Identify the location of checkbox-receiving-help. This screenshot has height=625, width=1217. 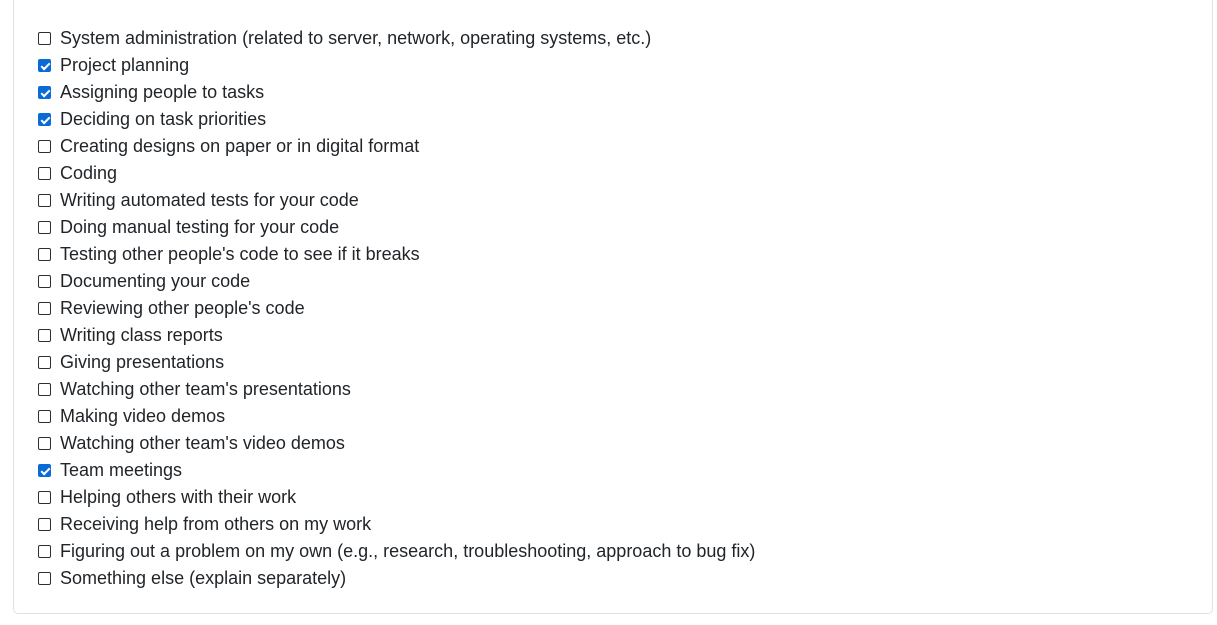
(44, 524).